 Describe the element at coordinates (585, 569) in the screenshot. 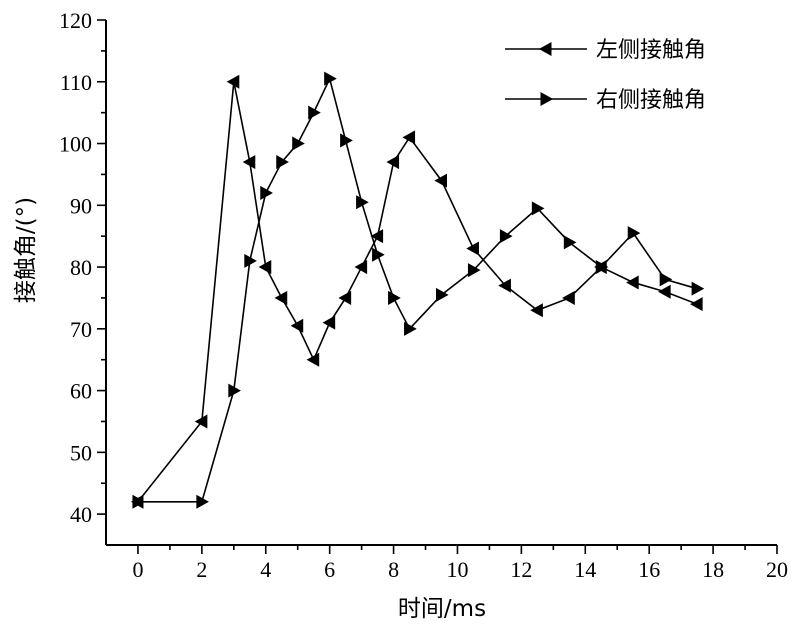

I see `x-tick-label: 14` at that location.